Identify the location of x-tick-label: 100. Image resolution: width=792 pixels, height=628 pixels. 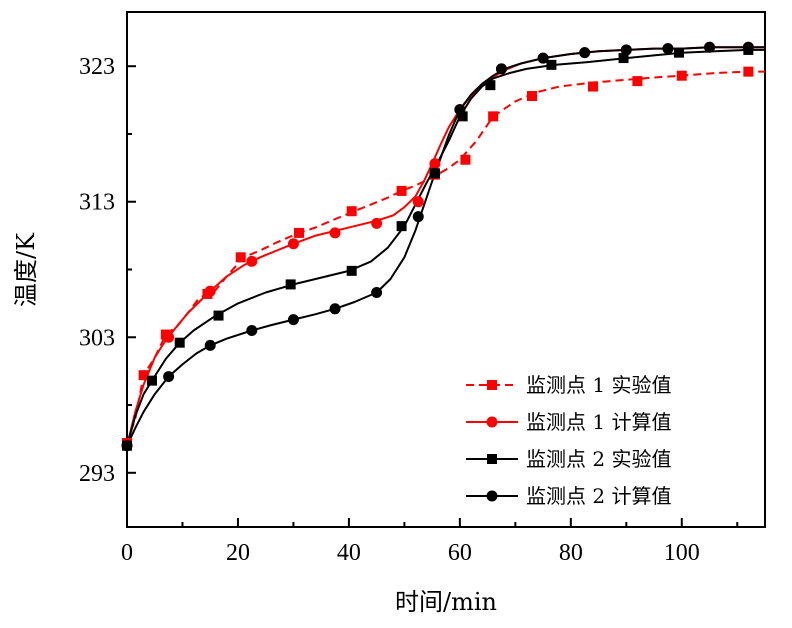
(682, 553).